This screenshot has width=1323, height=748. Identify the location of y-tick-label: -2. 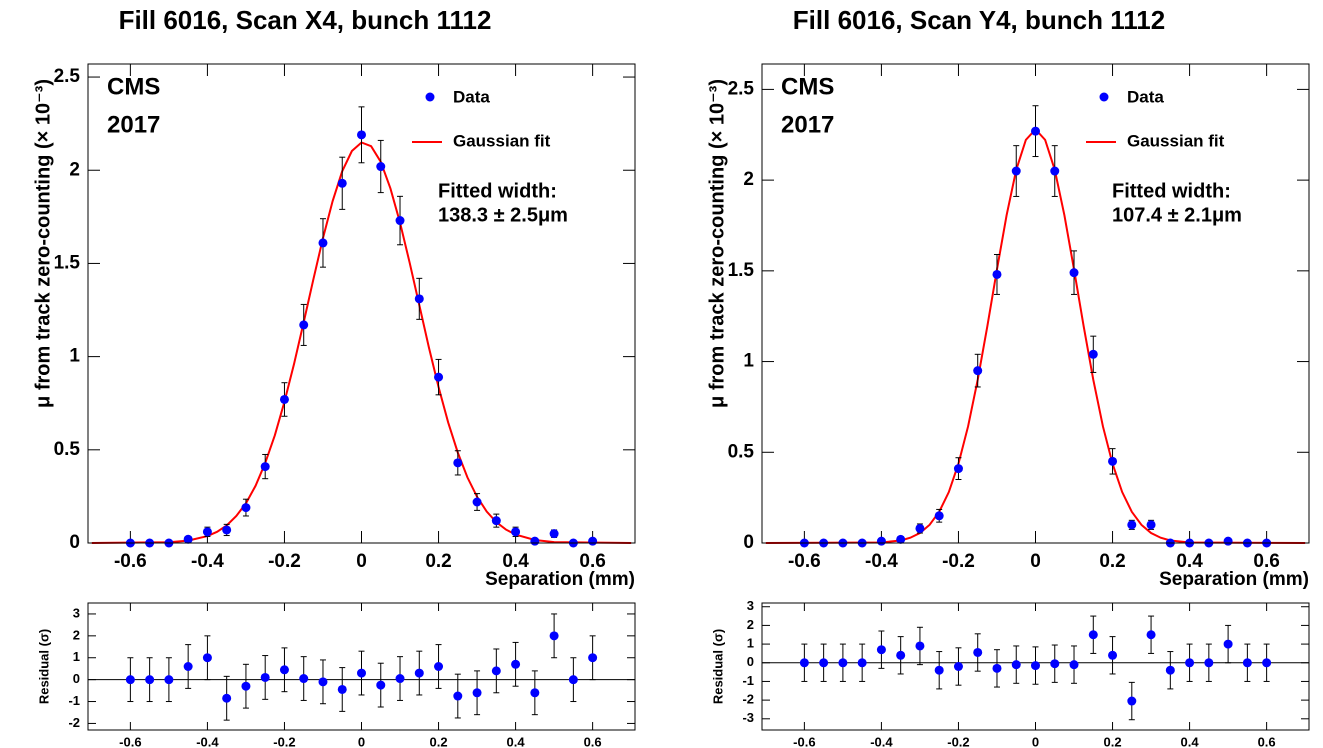
(748, 699).